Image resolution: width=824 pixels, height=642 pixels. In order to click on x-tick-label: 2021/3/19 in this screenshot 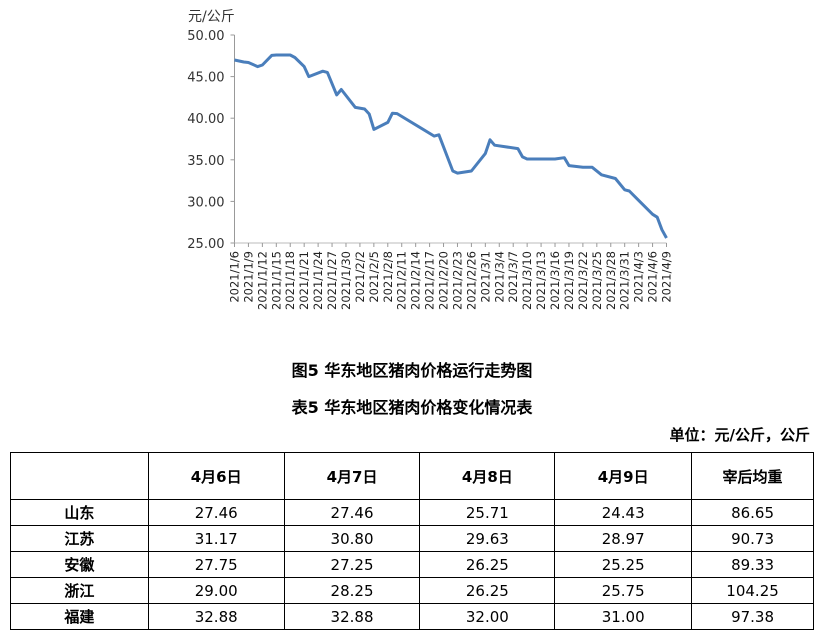, I will do `click(569, 280)`.